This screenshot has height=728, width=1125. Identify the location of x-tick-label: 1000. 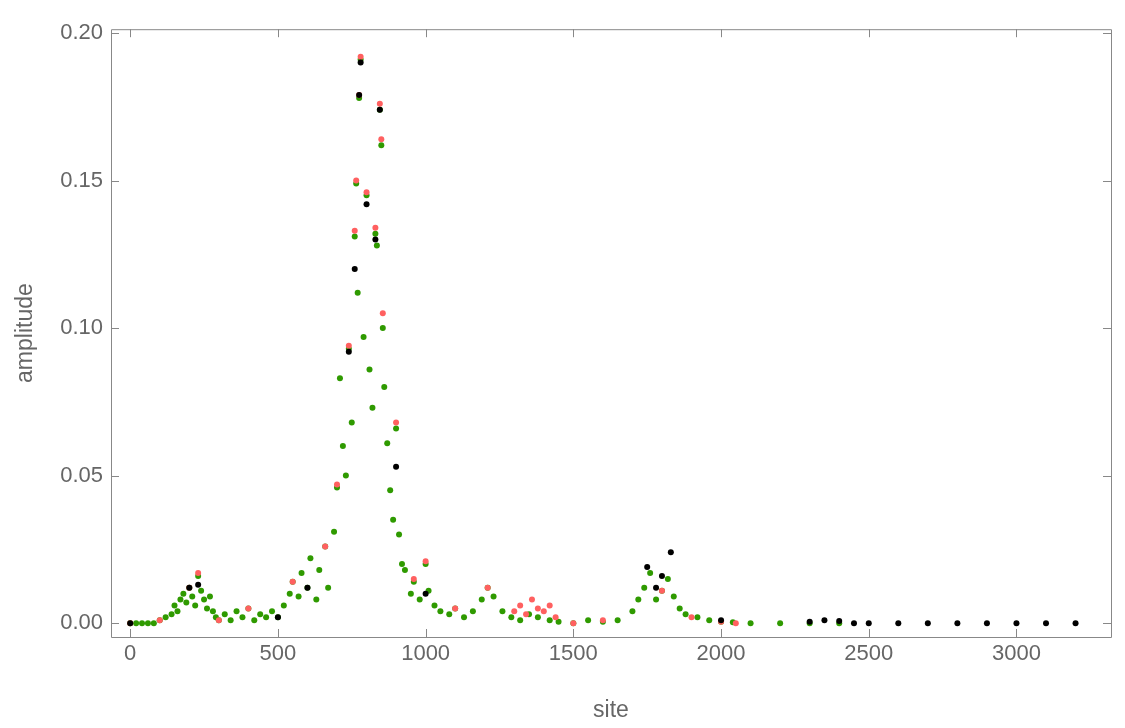
(426, 653).